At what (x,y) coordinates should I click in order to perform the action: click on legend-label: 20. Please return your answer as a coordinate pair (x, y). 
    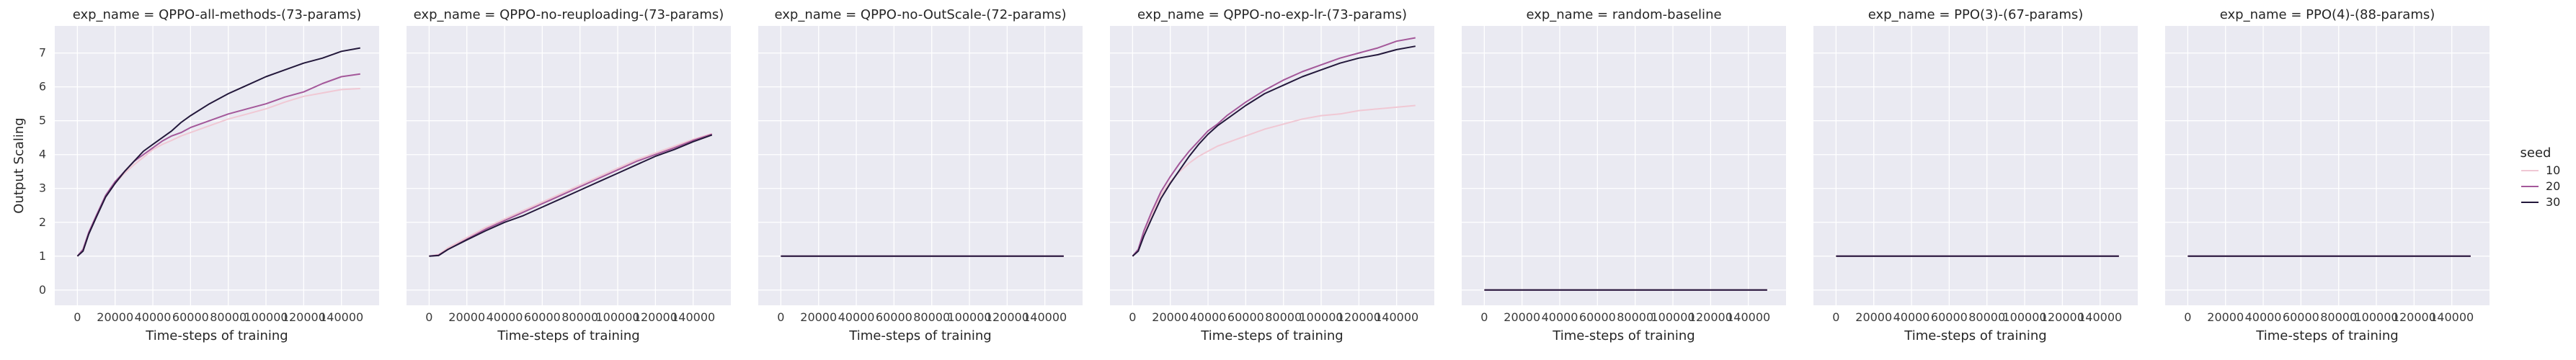
    Looking at the image, I should click on (2553, 186).